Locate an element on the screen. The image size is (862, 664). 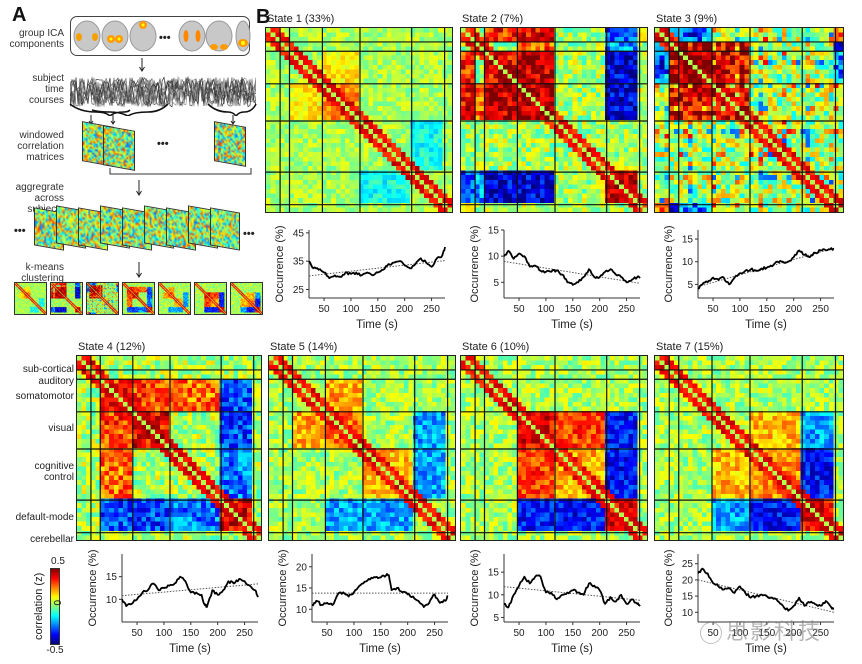
network-label-cognitive-control: cognitive control is located at coordinates (41, 472).